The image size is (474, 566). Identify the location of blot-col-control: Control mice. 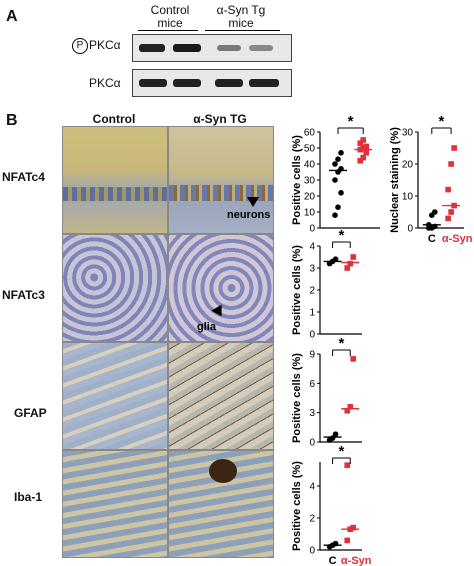
(170, 16).